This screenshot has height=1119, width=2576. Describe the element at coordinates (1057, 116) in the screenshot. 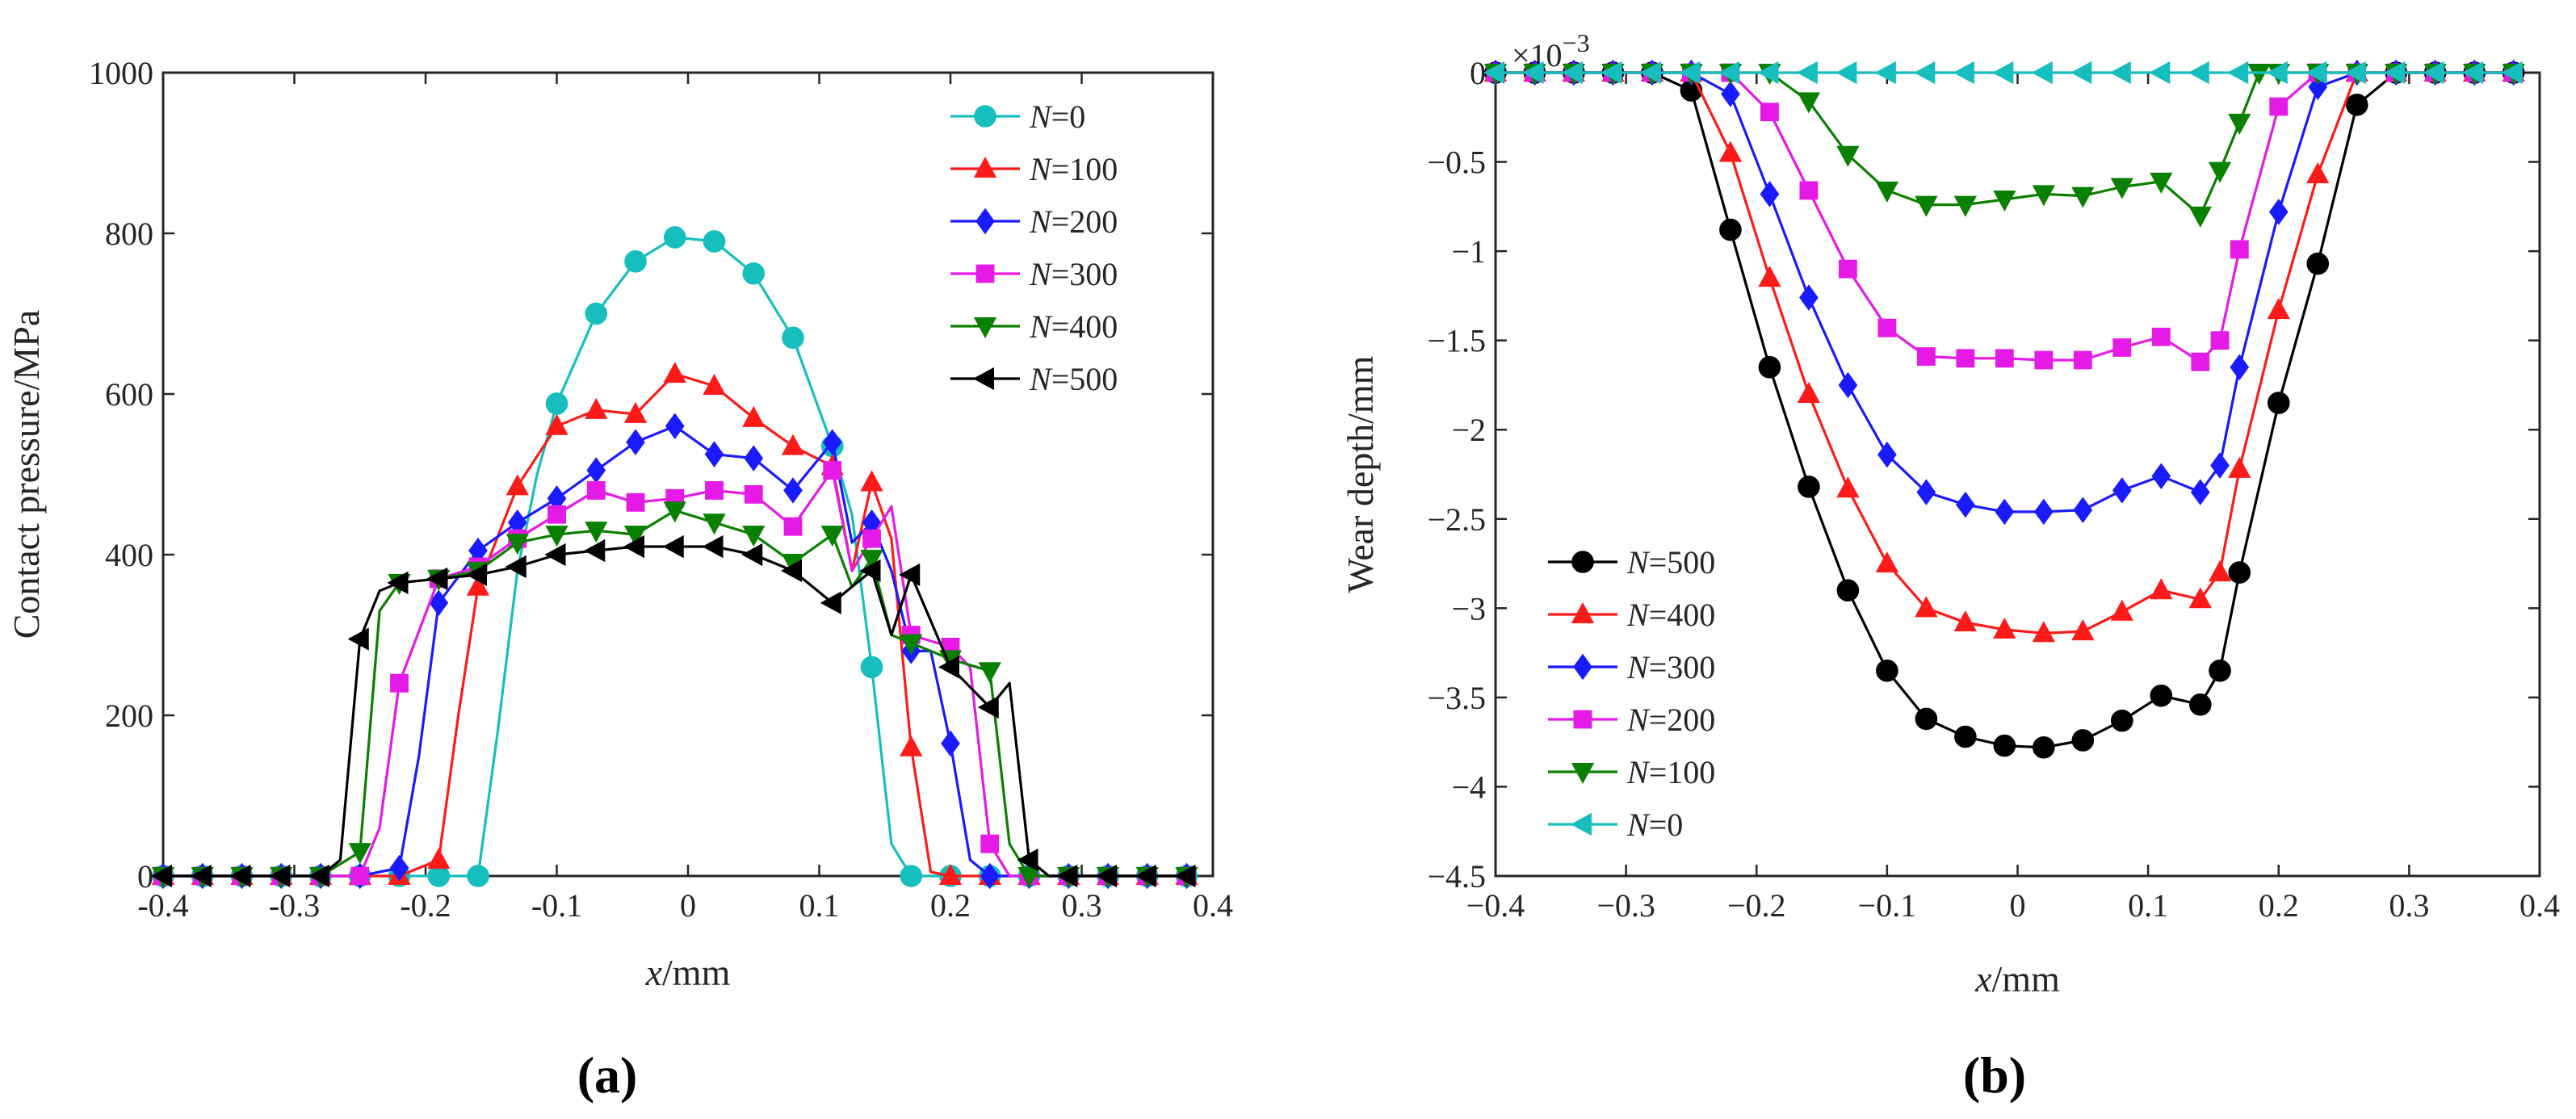

I see `legend-label: N=0` at that location.